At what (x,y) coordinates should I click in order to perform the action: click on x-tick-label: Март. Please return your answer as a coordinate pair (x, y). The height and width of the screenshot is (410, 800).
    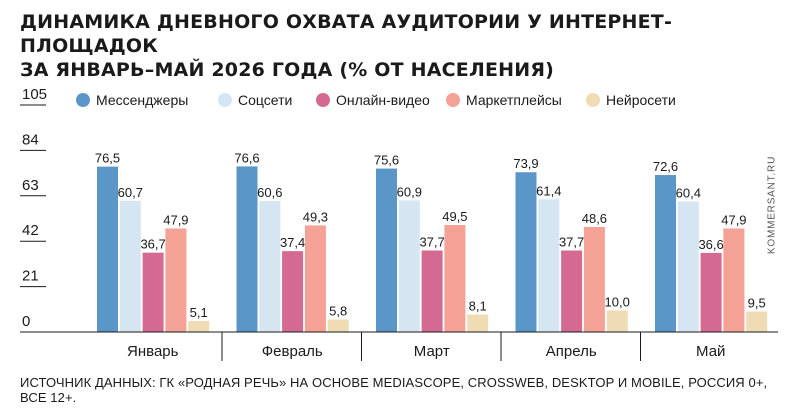
    Looking at the image, I should click on (432, 351).